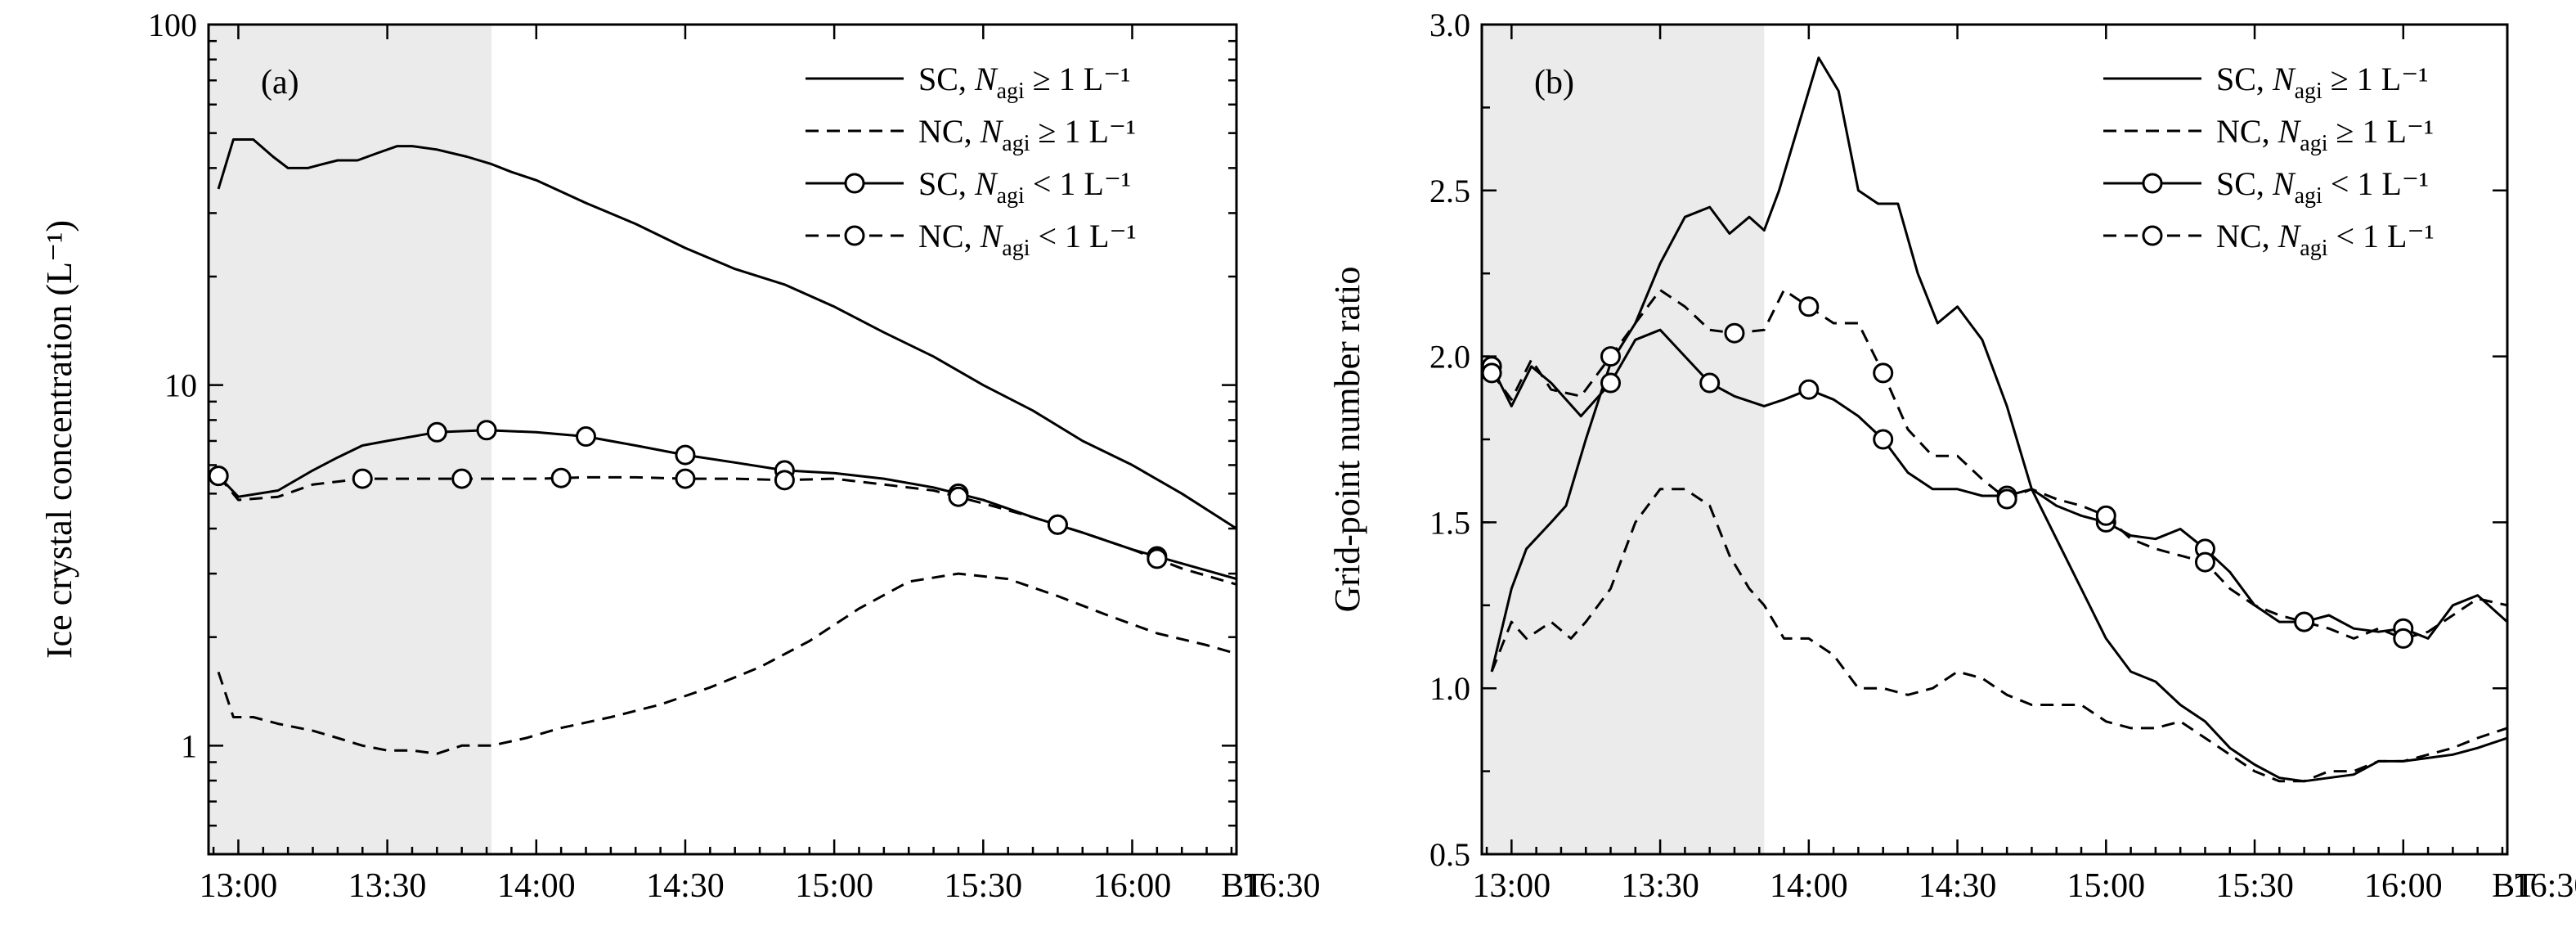 This screenshot has width=2576, height=936. I want to click on y-tick-label: 1, so click(189, 746).